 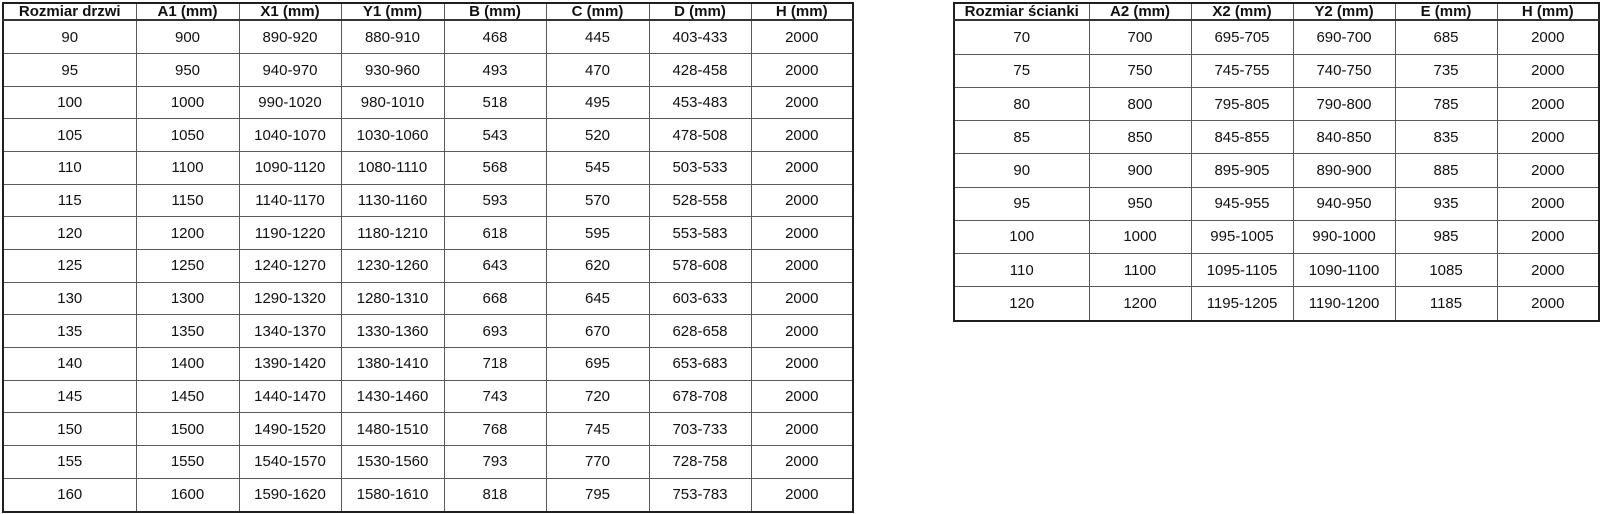 What do you see at coordinates (428, 37) in the screenshot?
I see `table-row: 90 900 890-920 880-910 468 445 403-433 2000` at bounding box center [428, 37].